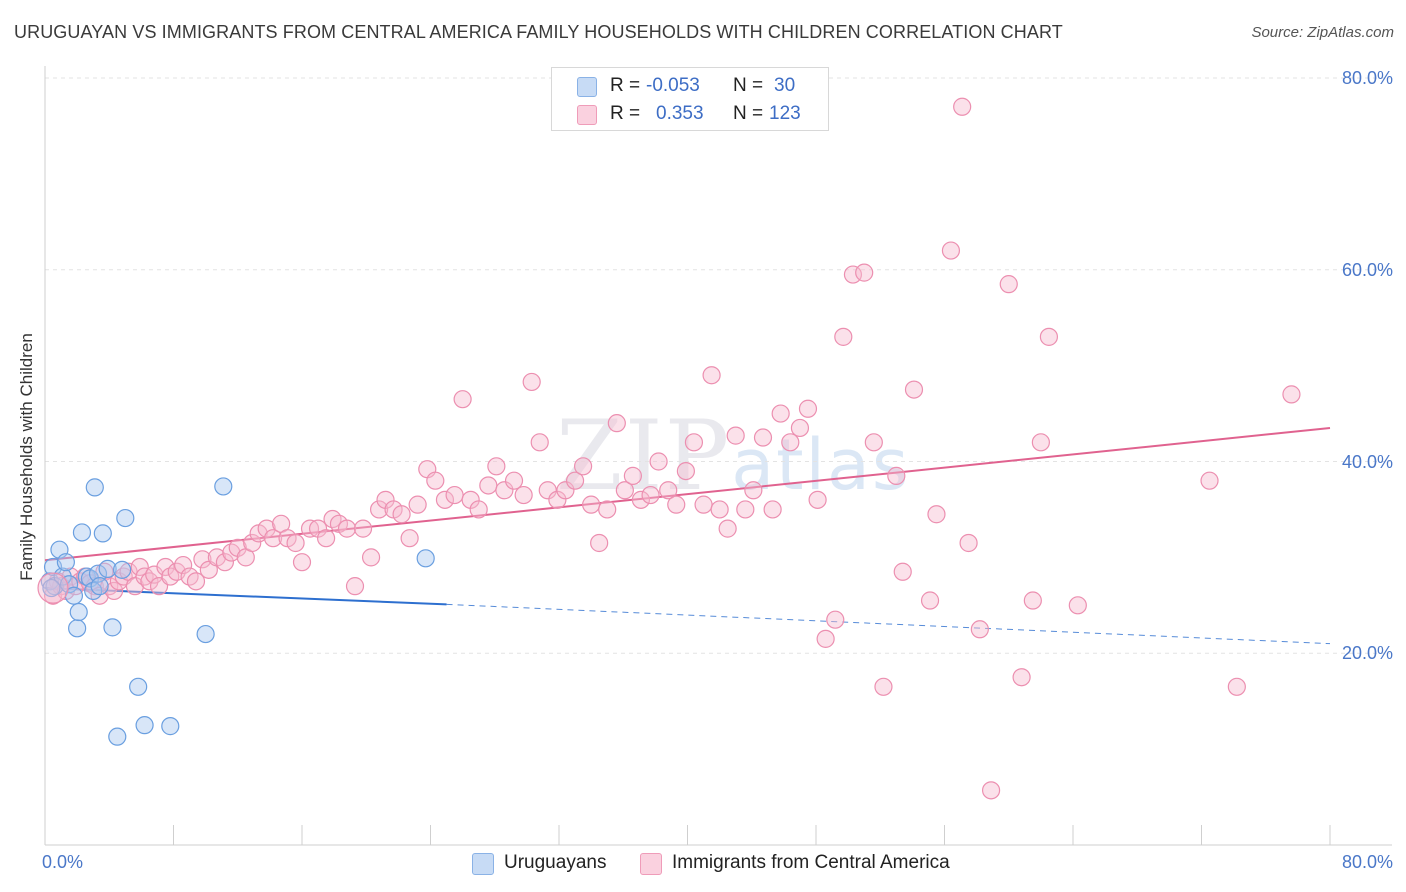  I want to click on source-credit: Source: ZipAtlas.com, so click(1322, 32).